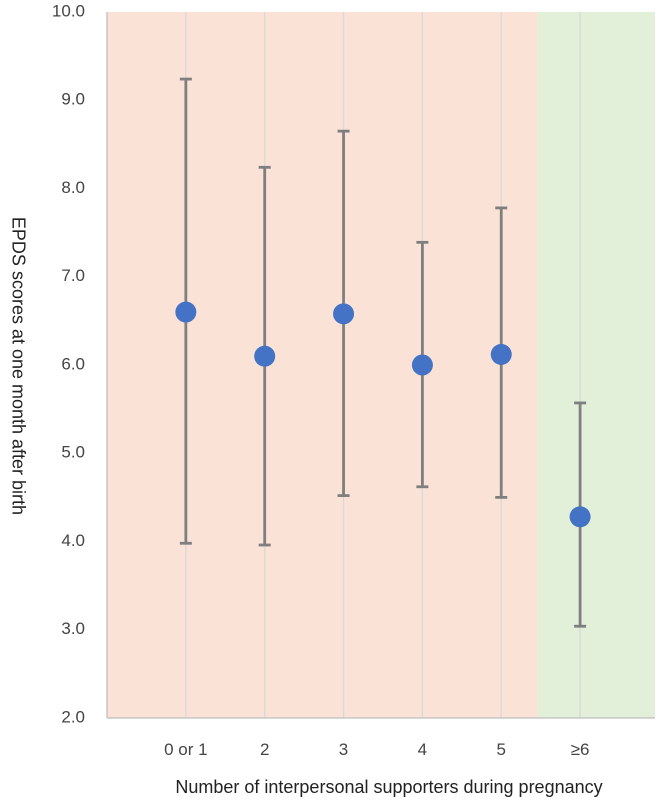 The width and height of the screenshot is (666, 805). What do you see at coordinates (73, 187) in the screenshot?
I see `y-tick-label: 8.0` at bounding box center [73, 187].